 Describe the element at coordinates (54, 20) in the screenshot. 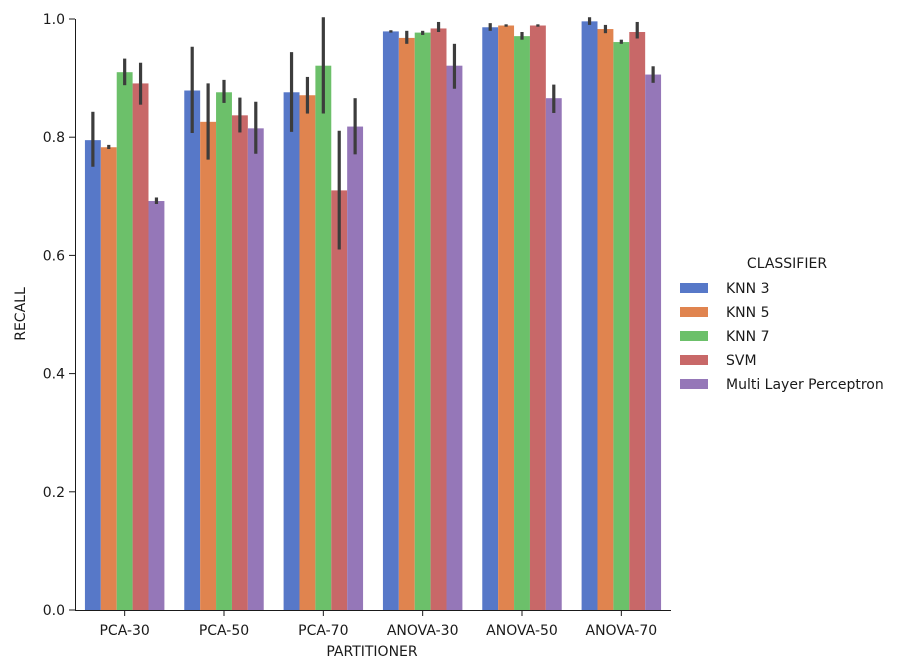

I see `y-tick-label: 1.0` at that location.